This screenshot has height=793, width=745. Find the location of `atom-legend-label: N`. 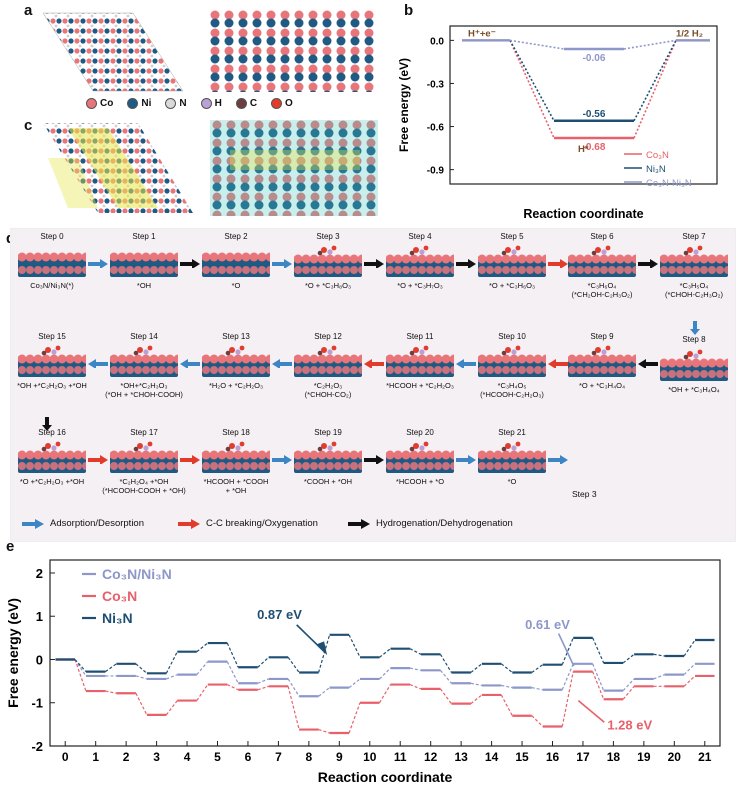

atom-legend-label: N is located at coordinates (183, 103).